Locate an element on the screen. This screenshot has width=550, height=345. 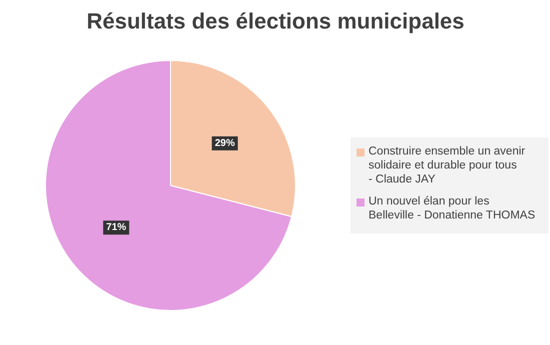
data-label: 71% is located at coordinates (116, 228).